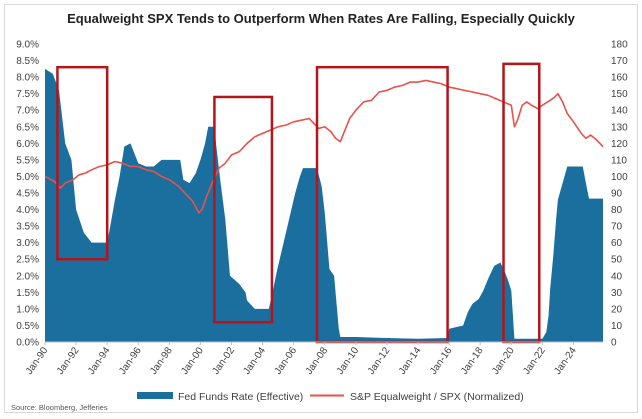 The height and width of the screenshot is (419, 642). What do you see at coordinates (37, 361) in the screenshot?
I see `x-tick-label: Jan-90` at bounding box center [37, 361].